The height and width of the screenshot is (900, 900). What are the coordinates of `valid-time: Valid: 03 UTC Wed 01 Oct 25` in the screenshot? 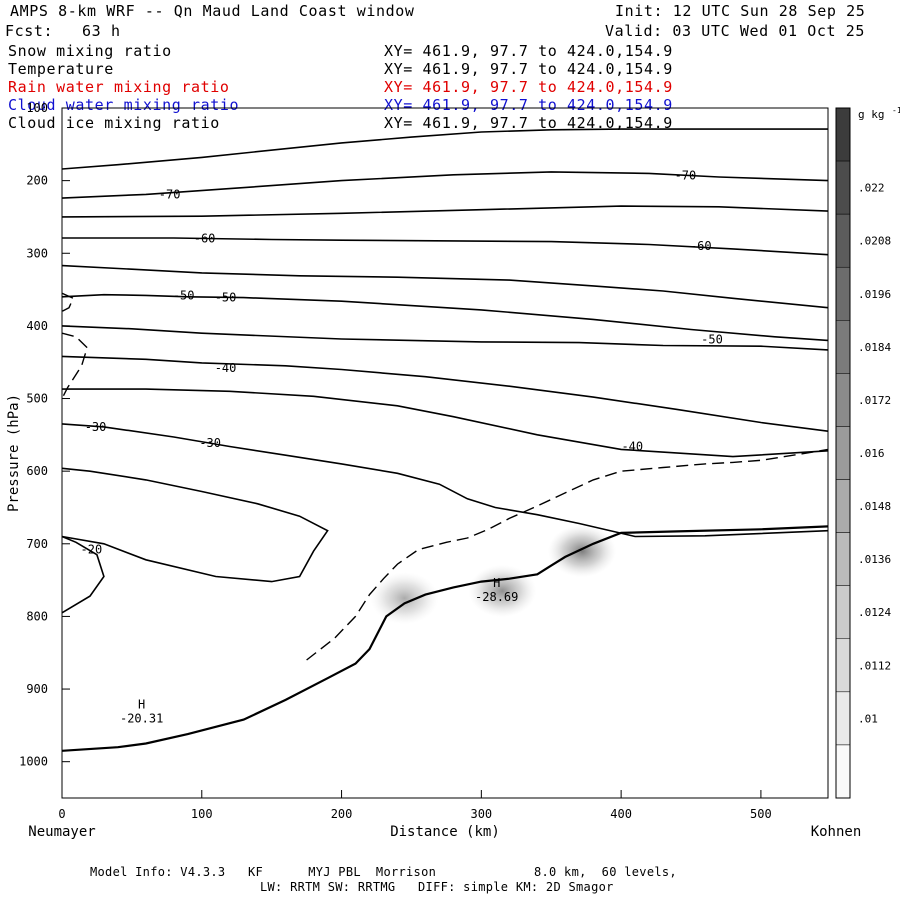 It's located at (735, 31).